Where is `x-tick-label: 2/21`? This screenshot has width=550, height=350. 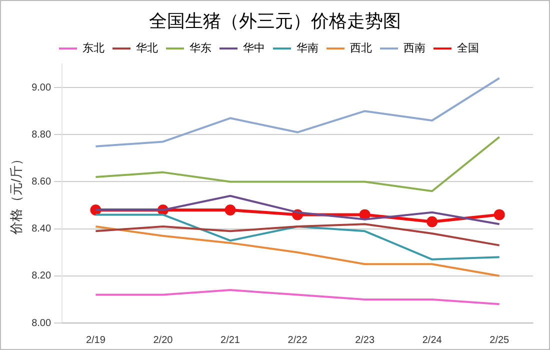 x-tick-label: 2/21 is located at coordinates (230, 340).